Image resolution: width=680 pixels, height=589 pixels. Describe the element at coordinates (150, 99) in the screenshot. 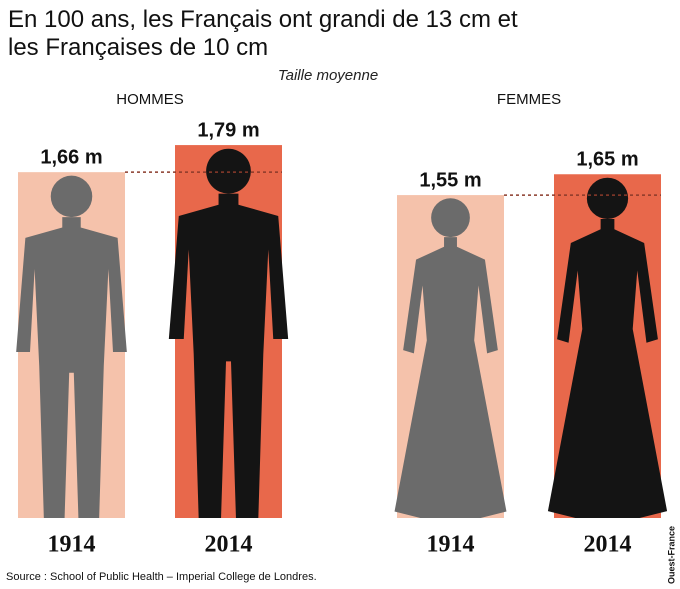

I see `group-label: HOMMES` at that location.